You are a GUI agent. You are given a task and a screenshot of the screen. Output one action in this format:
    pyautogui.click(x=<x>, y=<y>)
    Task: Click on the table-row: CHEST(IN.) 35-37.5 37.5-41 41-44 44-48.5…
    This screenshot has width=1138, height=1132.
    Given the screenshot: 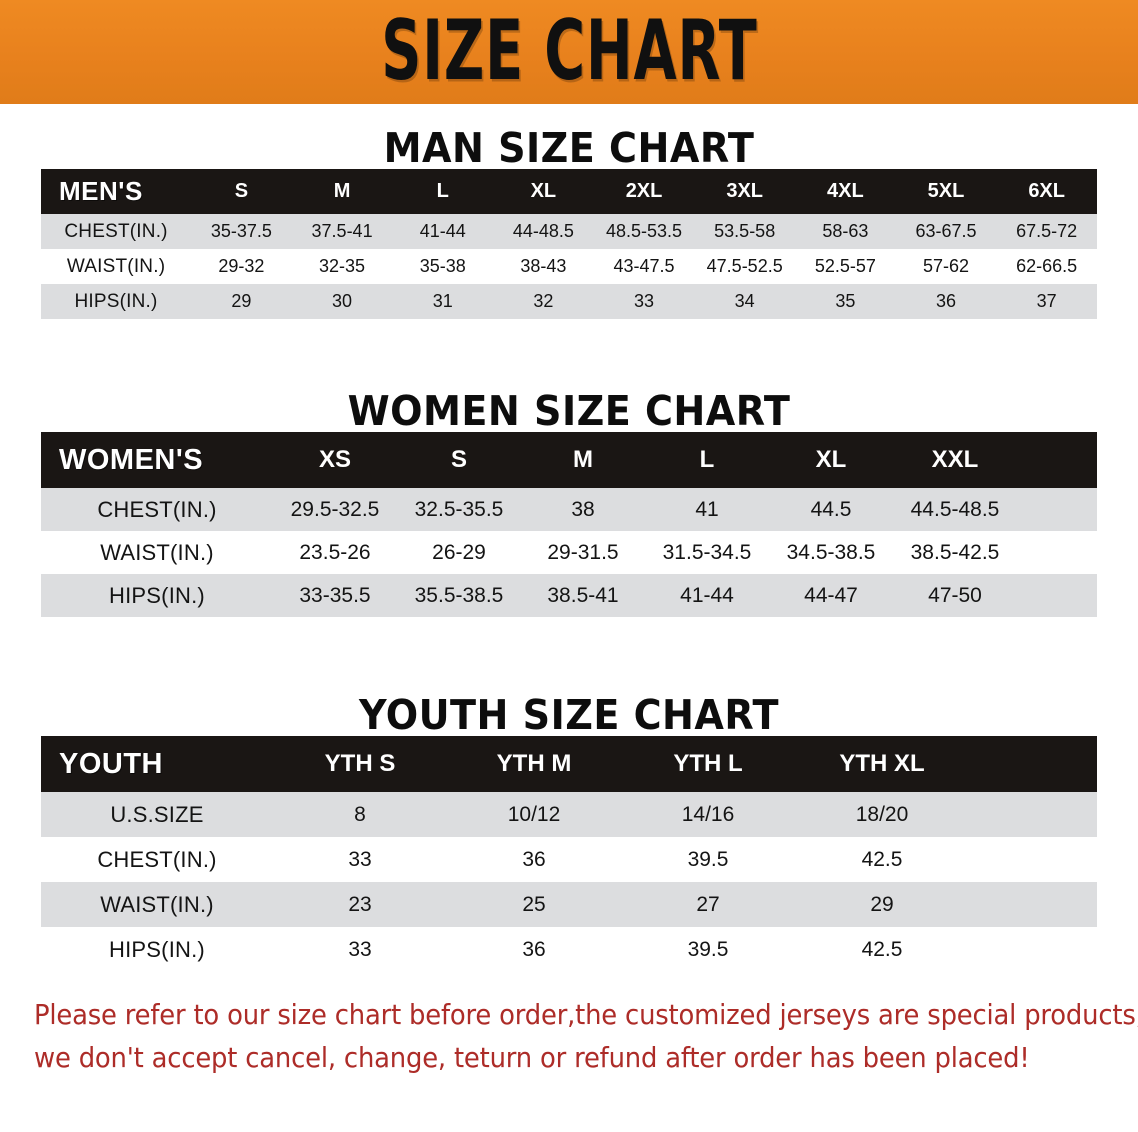 What is the action you would take?
    pyautogui.click(x=569, y=231)
    